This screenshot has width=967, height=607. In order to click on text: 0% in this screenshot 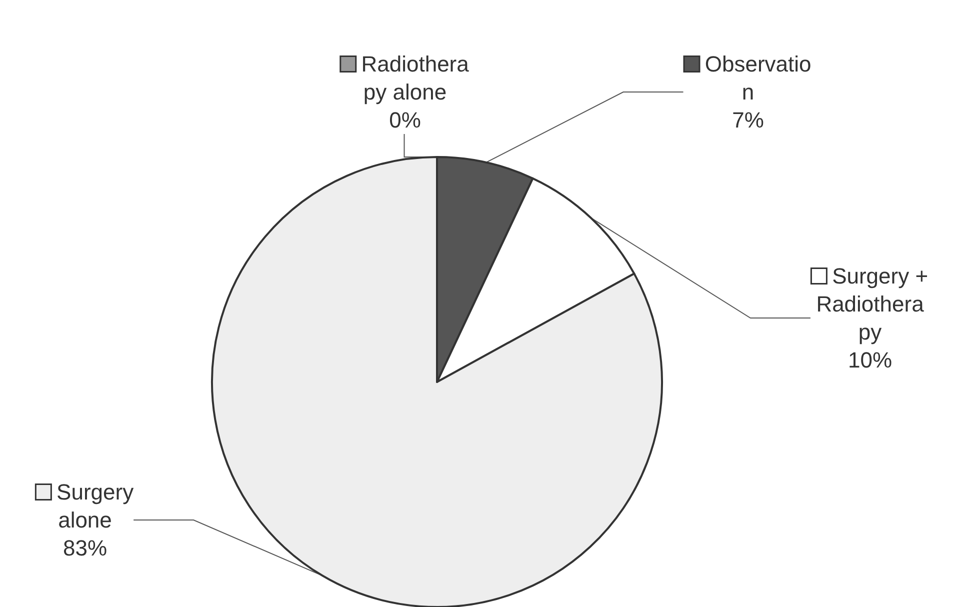, I will do `click(405, 120)`.